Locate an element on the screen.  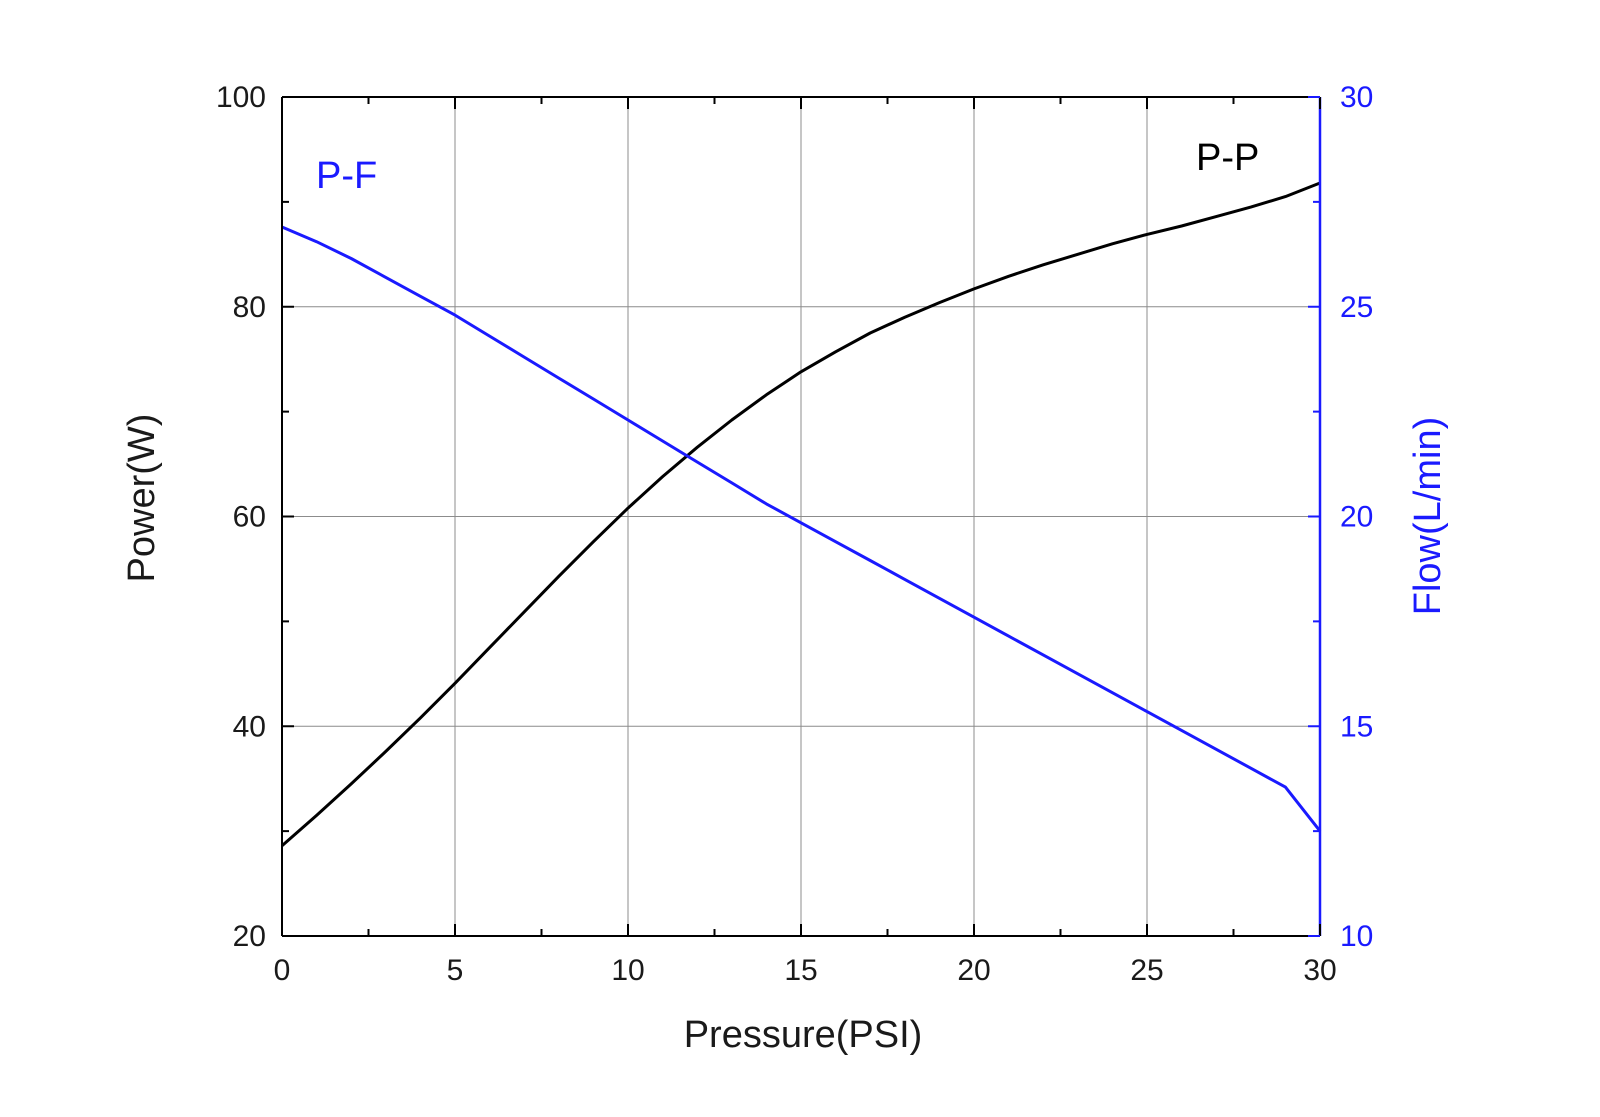
y-right-tick-label: 20 is located at coordinates (1356, 517).